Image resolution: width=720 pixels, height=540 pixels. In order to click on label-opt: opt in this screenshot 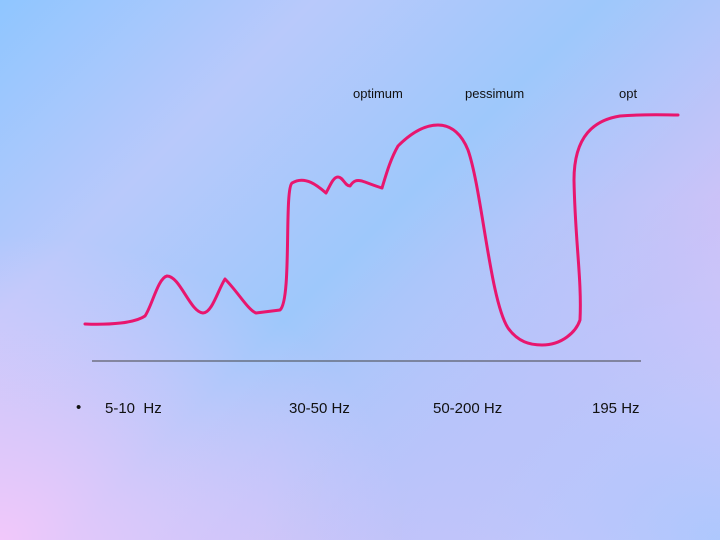, I will do `click(628, 93)`.